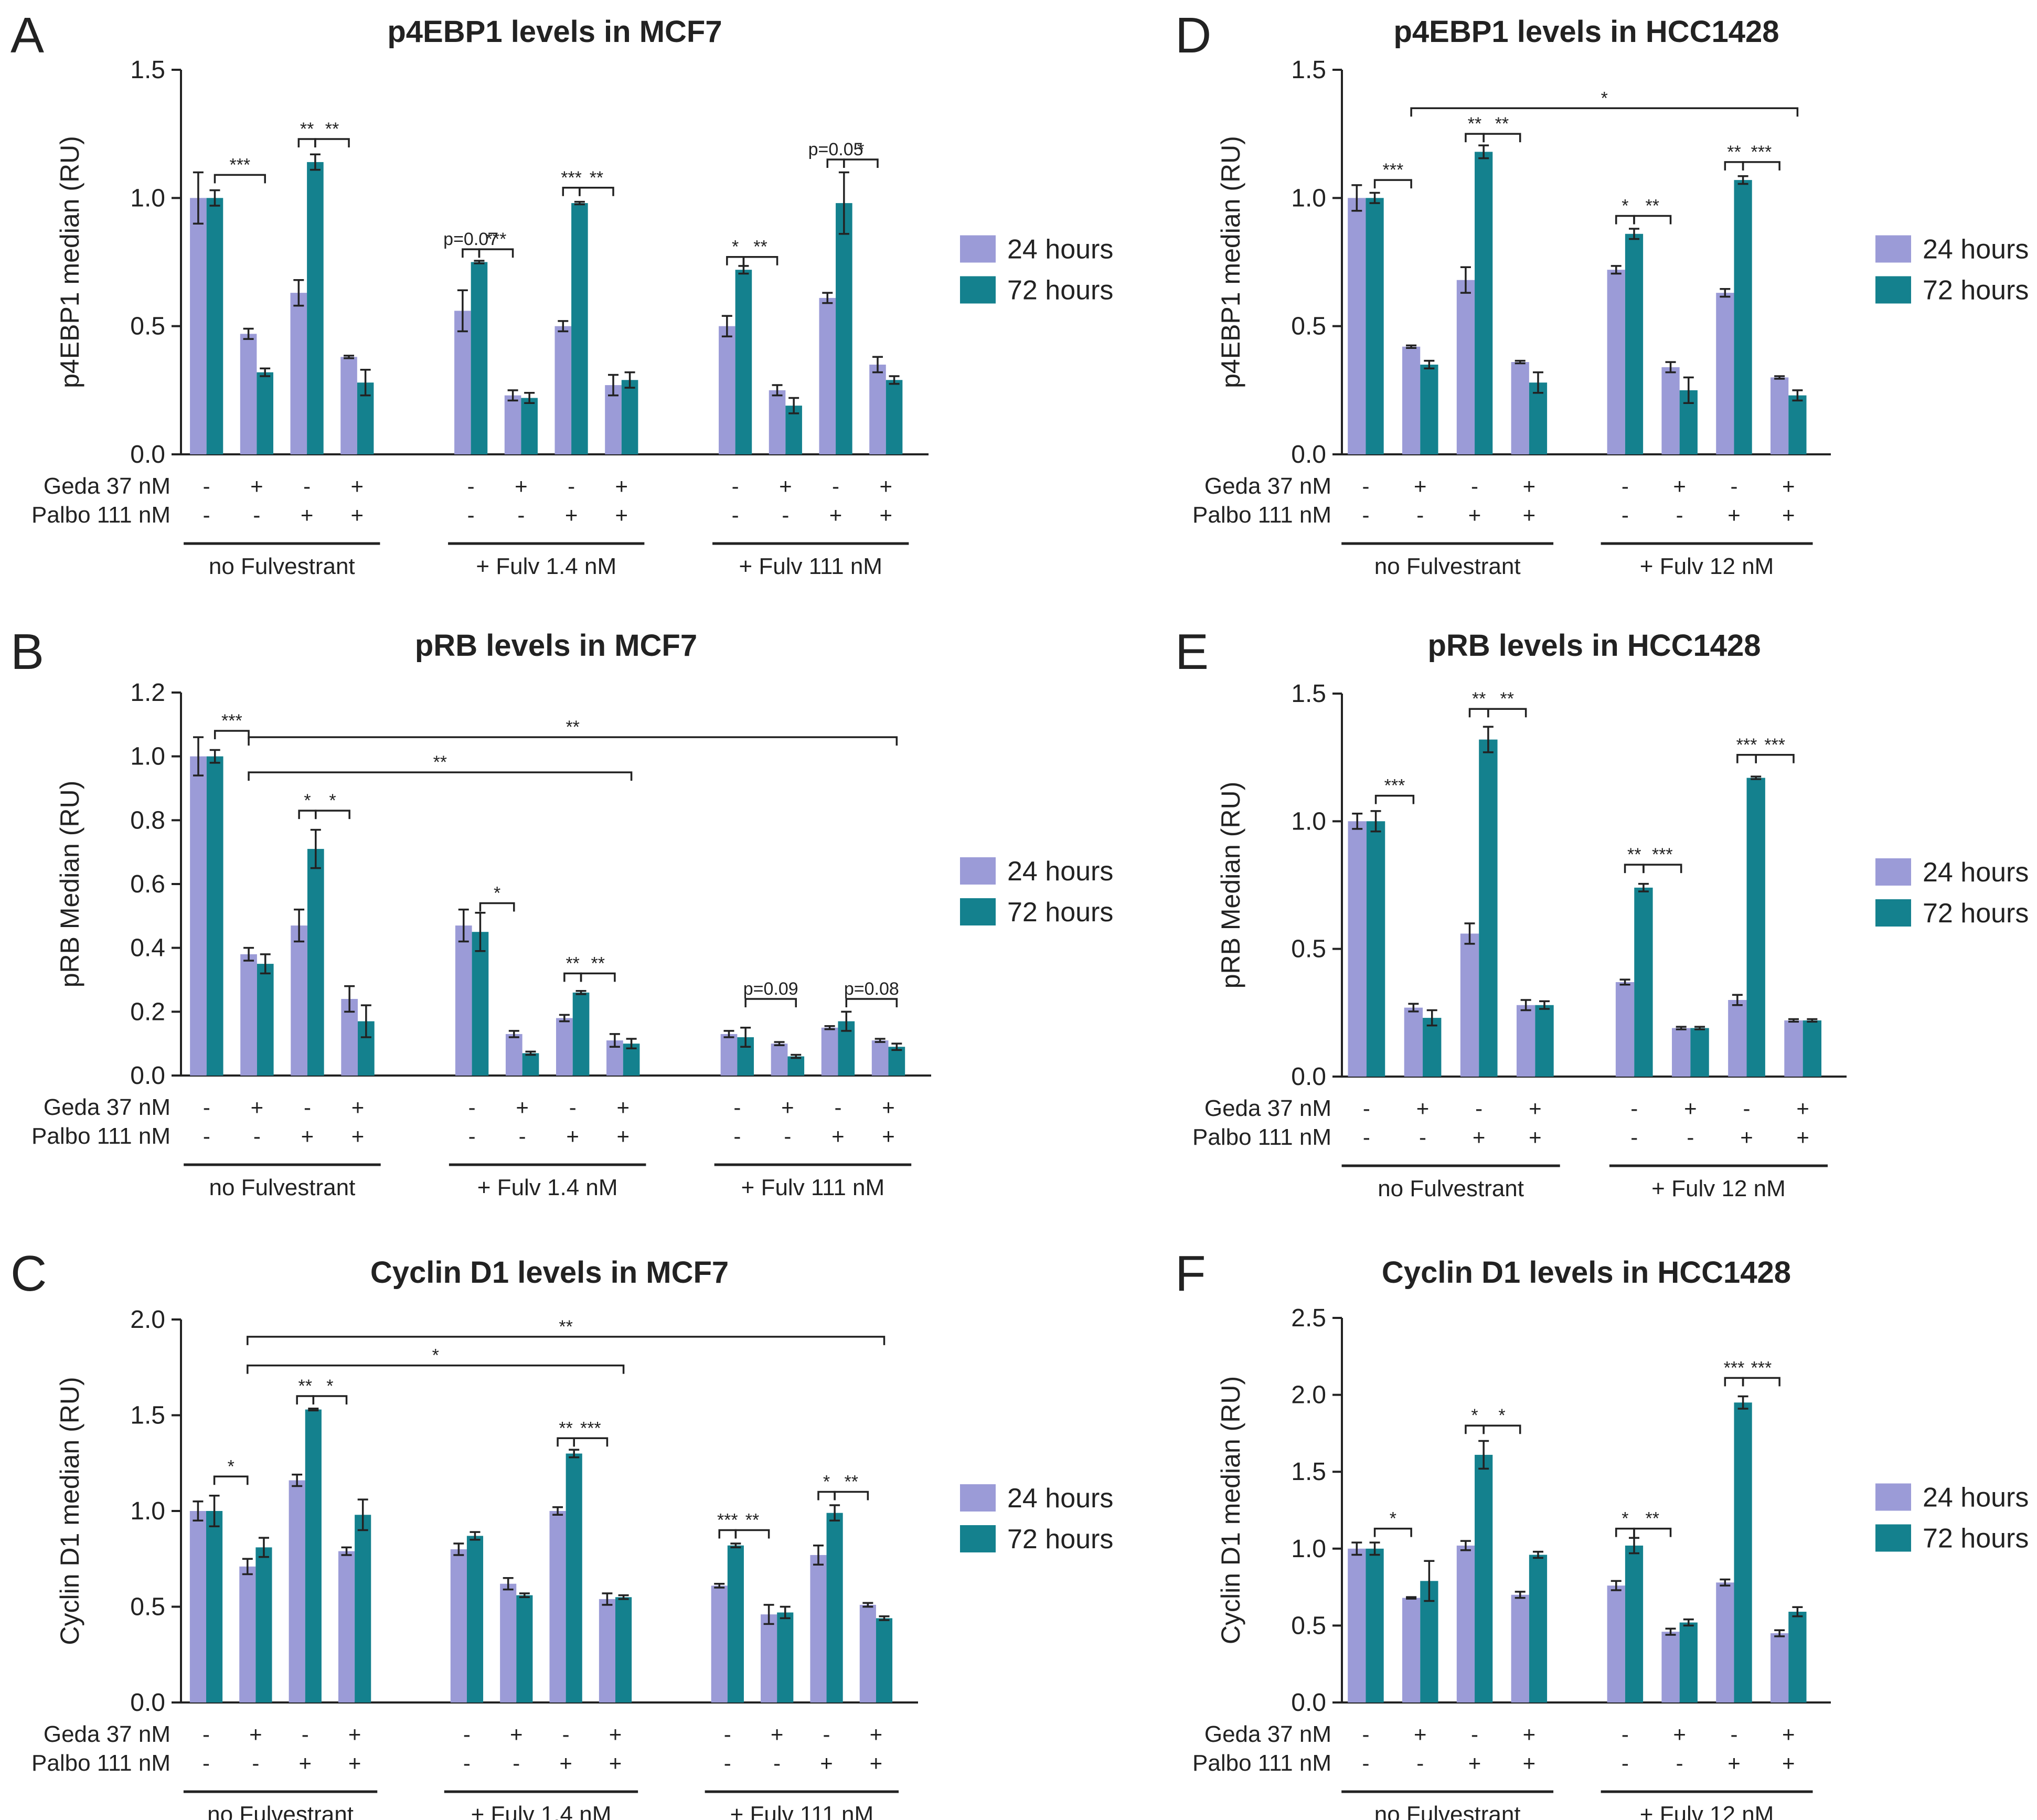  What do you see at coordinates (1230, 262) in the screenshot?
I see `y-axis-title: p4EBP1 median (RU)` at bounding box center [1230, 262].